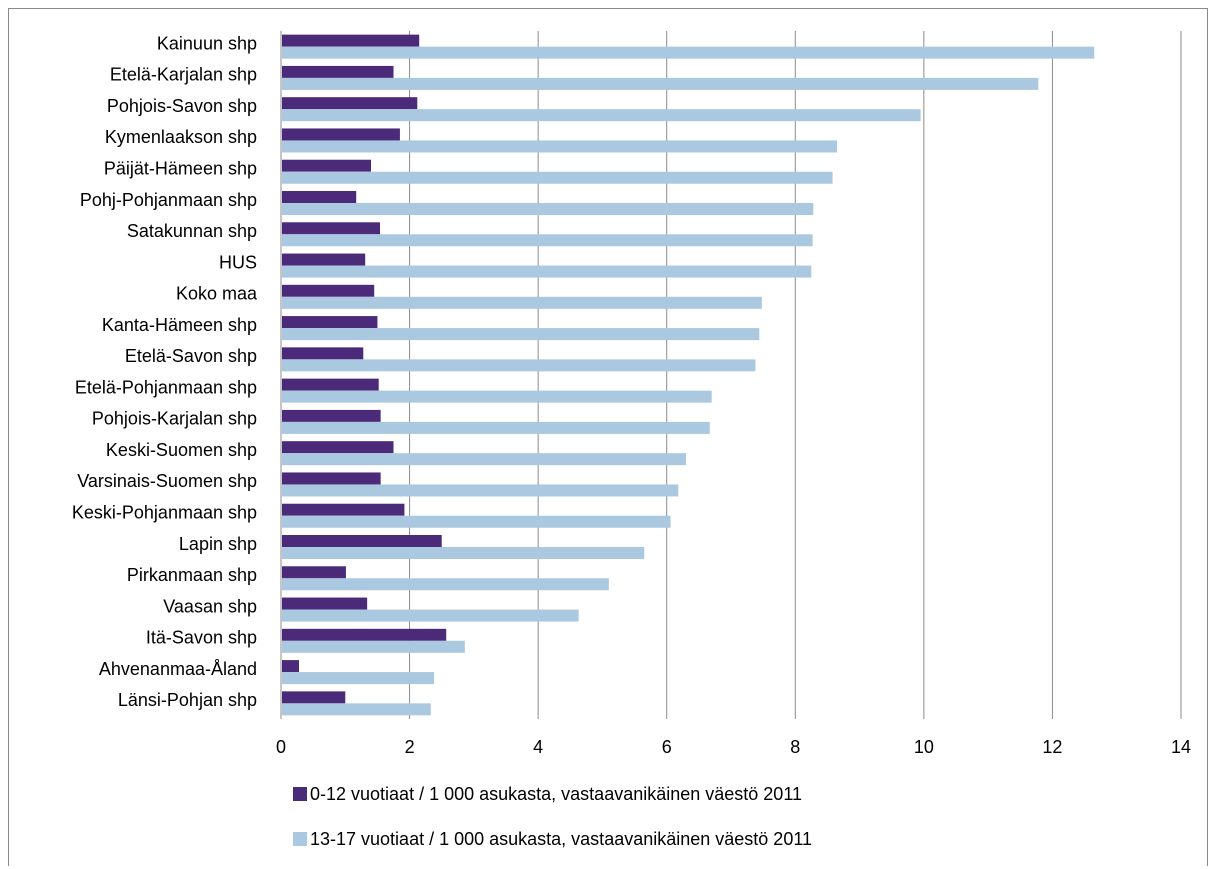 This screenshot has width=1212, height=869. Describe the element at coordinates (1052, 747) in the screenshot. I see `tick-label: 12` at that location.